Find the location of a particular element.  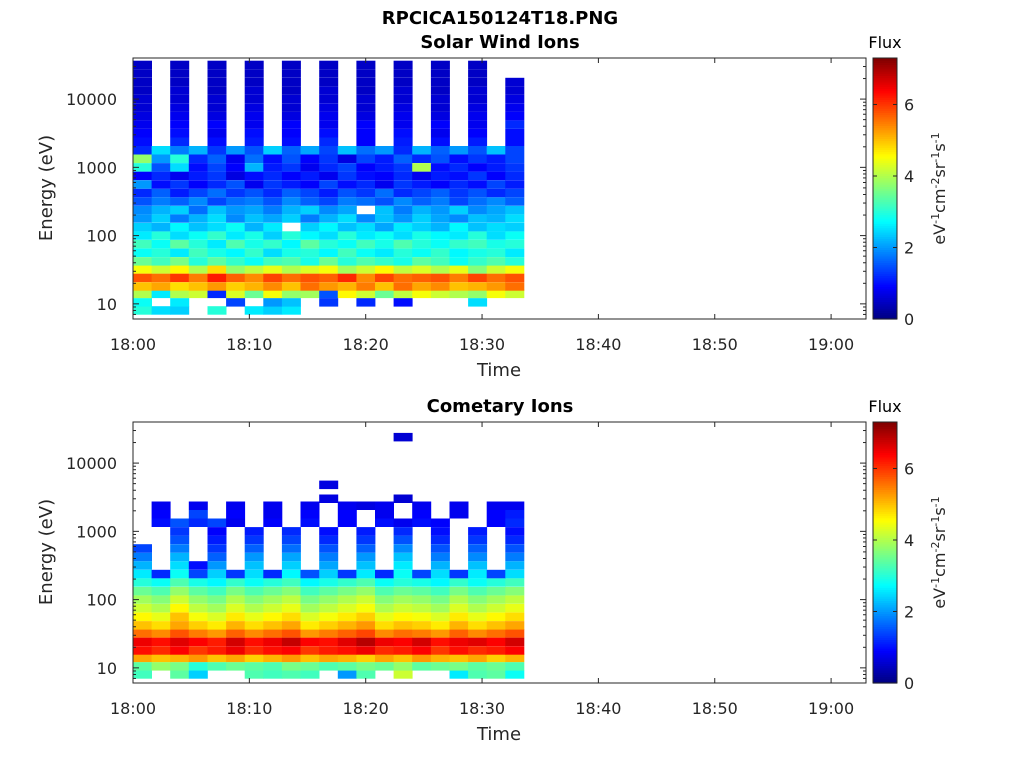

y-axis-label: Energy (eV) is located at coordinates (46, 188).